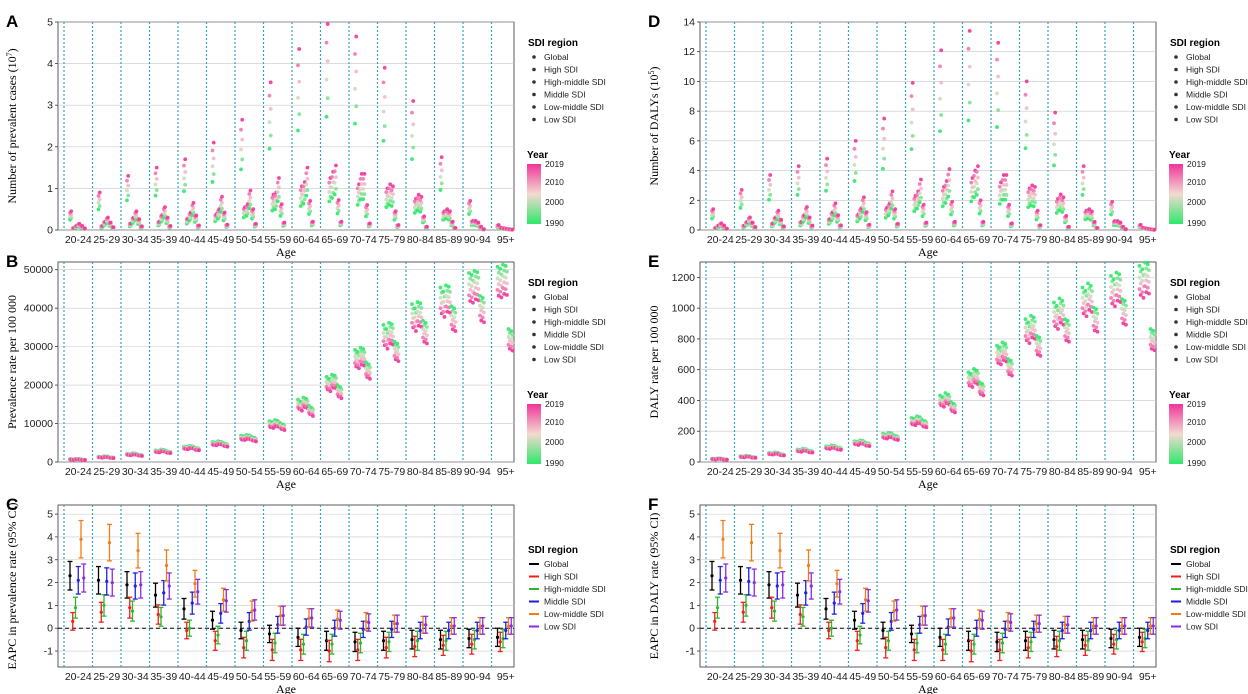 The image size is (1248, 694). Describe the element at coordinates (862, 240) in the screenshot. I see `x-tick-label: 45-49` at that location.